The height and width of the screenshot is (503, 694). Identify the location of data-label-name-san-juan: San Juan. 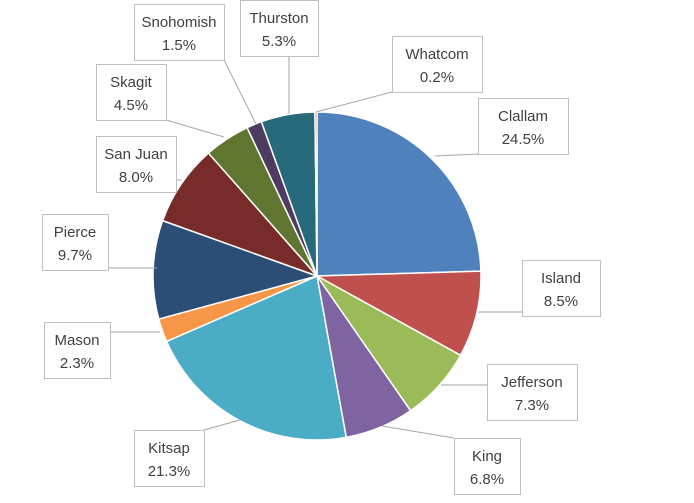
(135, 154).